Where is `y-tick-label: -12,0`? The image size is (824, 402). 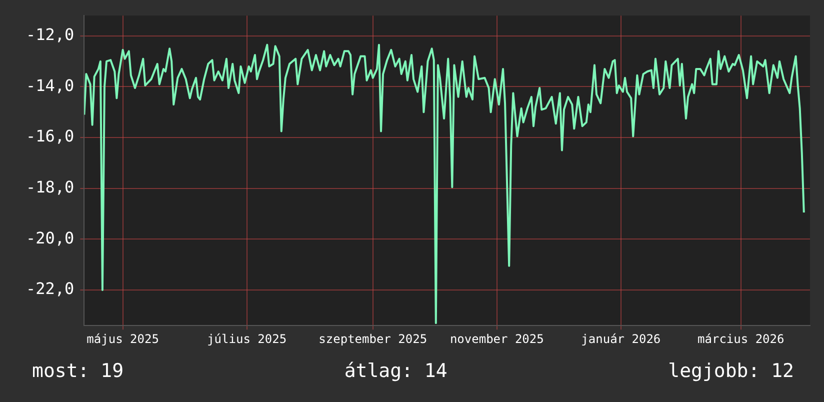 y-tick-label: -12,0 is located at coordinates (50, 34).